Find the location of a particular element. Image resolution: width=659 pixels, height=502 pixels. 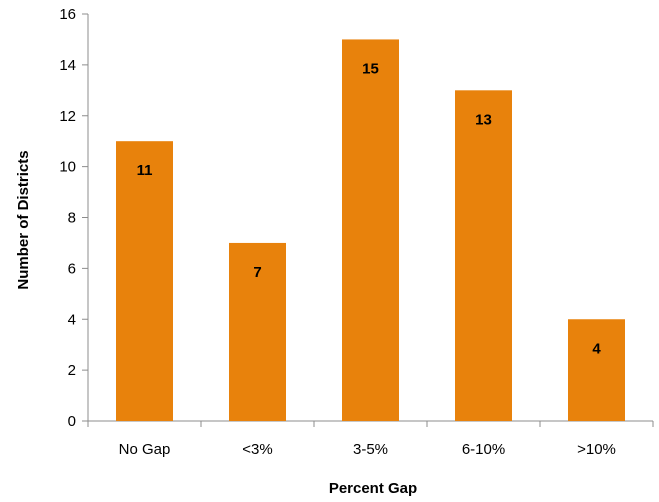

y-tick-label: 8 is located at coordinates (72, 218).